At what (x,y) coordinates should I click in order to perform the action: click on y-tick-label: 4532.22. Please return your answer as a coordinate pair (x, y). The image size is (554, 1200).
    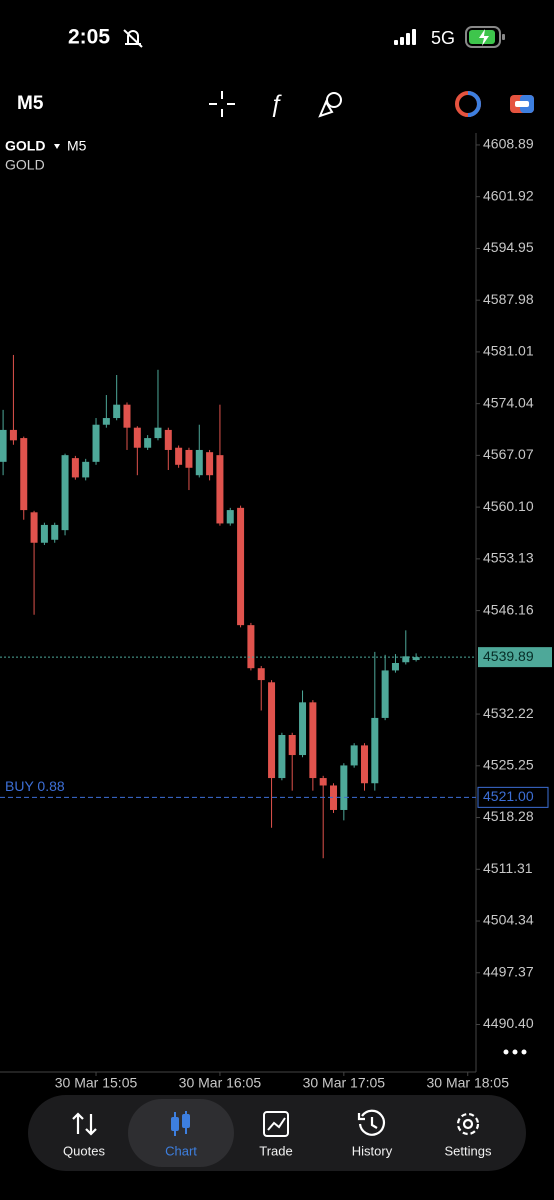
    Looking at the image, I should click on (508, 713).